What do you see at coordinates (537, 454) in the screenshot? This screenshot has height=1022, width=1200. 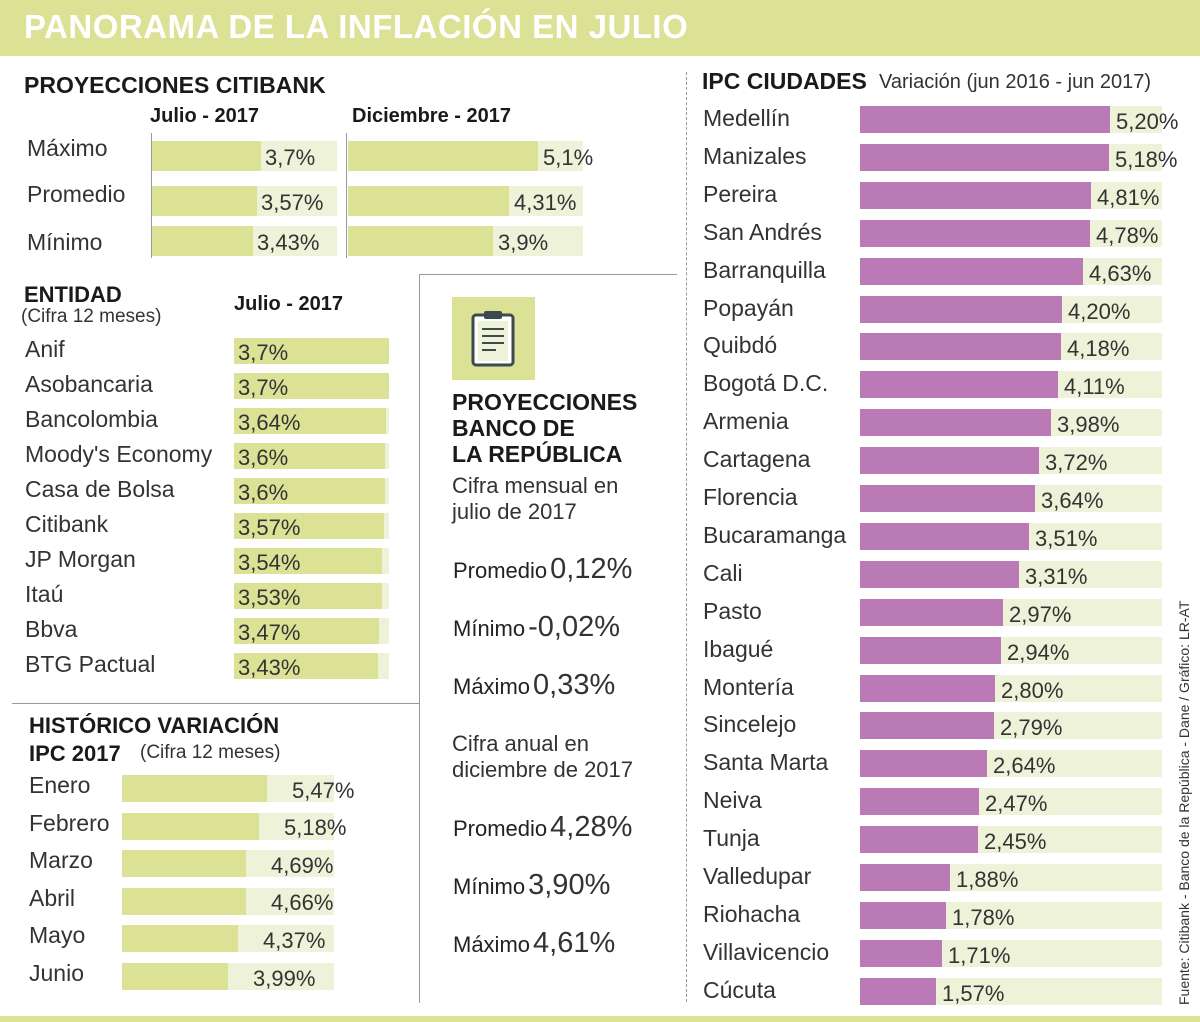 I see `banrep-title-line3: LA REPÚBLICA` at bounding box center [537, 454].